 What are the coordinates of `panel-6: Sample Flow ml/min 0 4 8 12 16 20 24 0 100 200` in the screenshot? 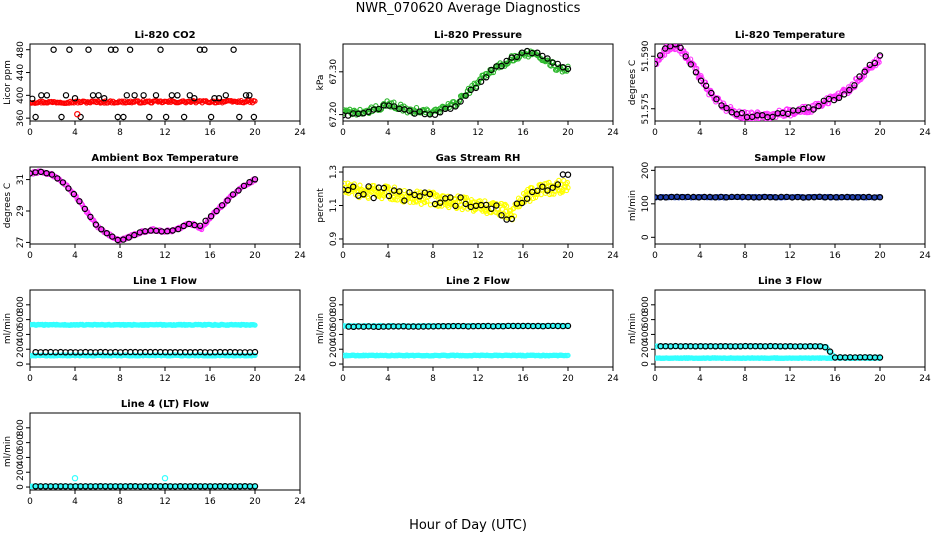 It's located at (779, 207).